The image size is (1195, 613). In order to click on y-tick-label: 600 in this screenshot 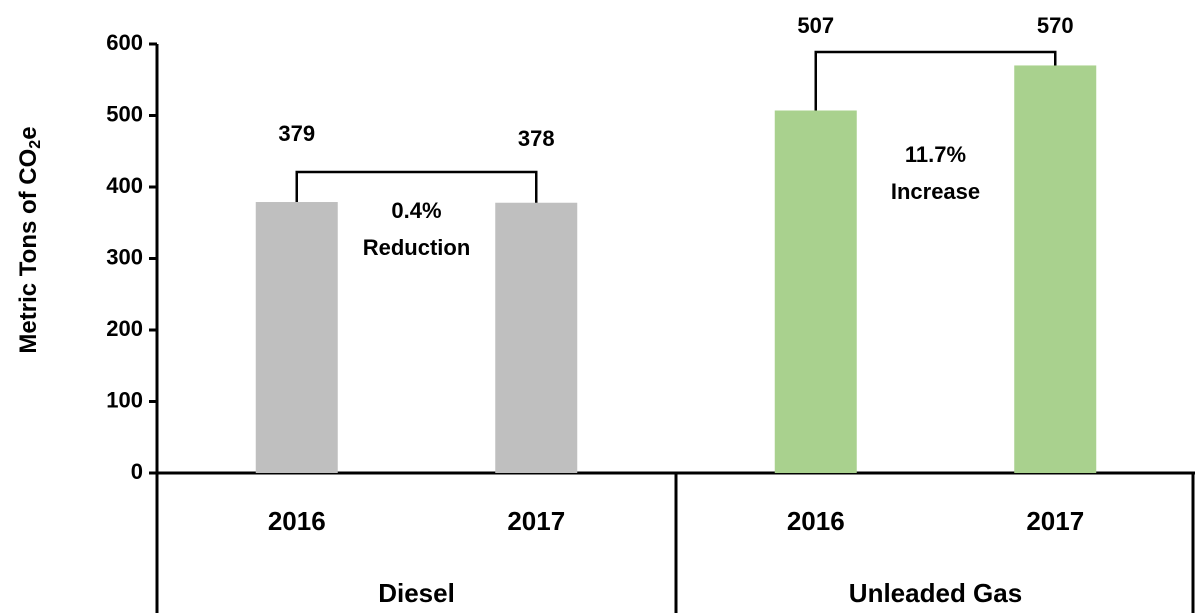, I will do `click(124, 42)`.